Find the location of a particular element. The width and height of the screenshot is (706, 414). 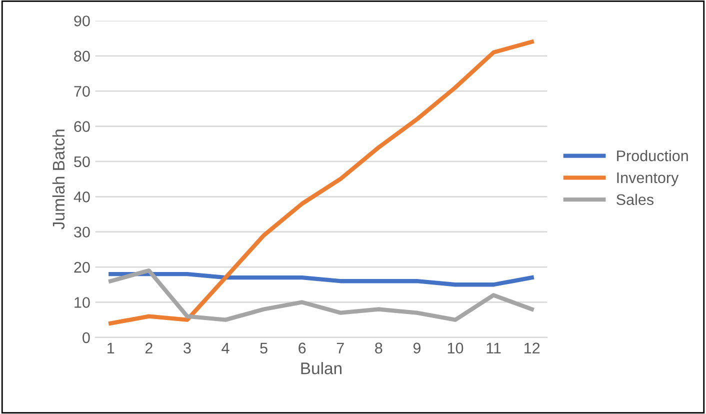

y-tick-label: 70 is located at coordinates (82, 91).